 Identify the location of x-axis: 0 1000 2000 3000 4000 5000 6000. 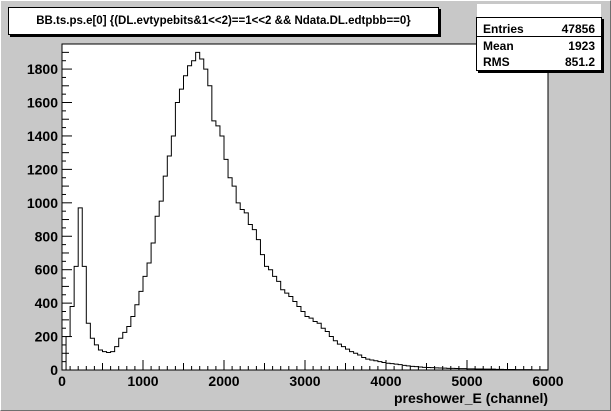
(311, 374).